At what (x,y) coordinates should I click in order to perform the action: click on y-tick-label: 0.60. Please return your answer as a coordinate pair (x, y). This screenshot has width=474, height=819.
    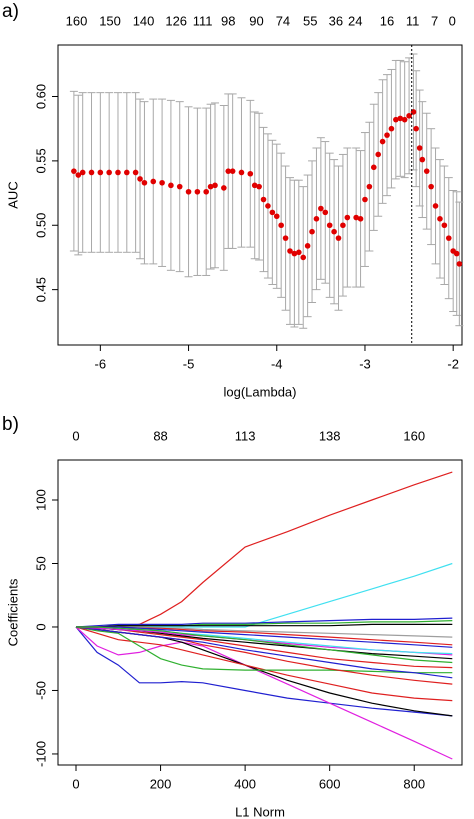
    Looking at the image, I should click on (40, 96).